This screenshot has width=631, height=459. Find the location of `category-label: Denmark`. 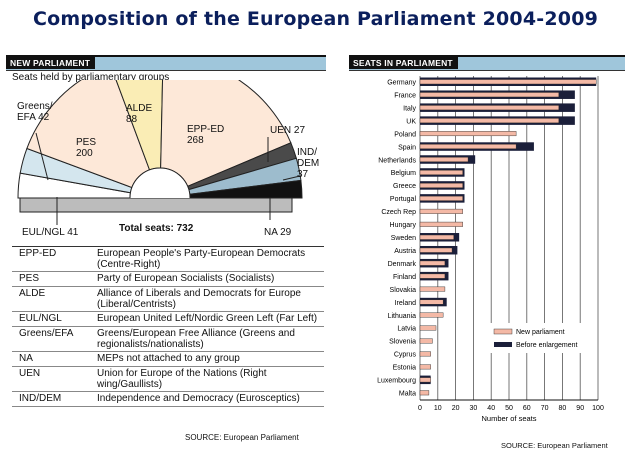

category-label: Denmark is located at coordinates (402, 264).